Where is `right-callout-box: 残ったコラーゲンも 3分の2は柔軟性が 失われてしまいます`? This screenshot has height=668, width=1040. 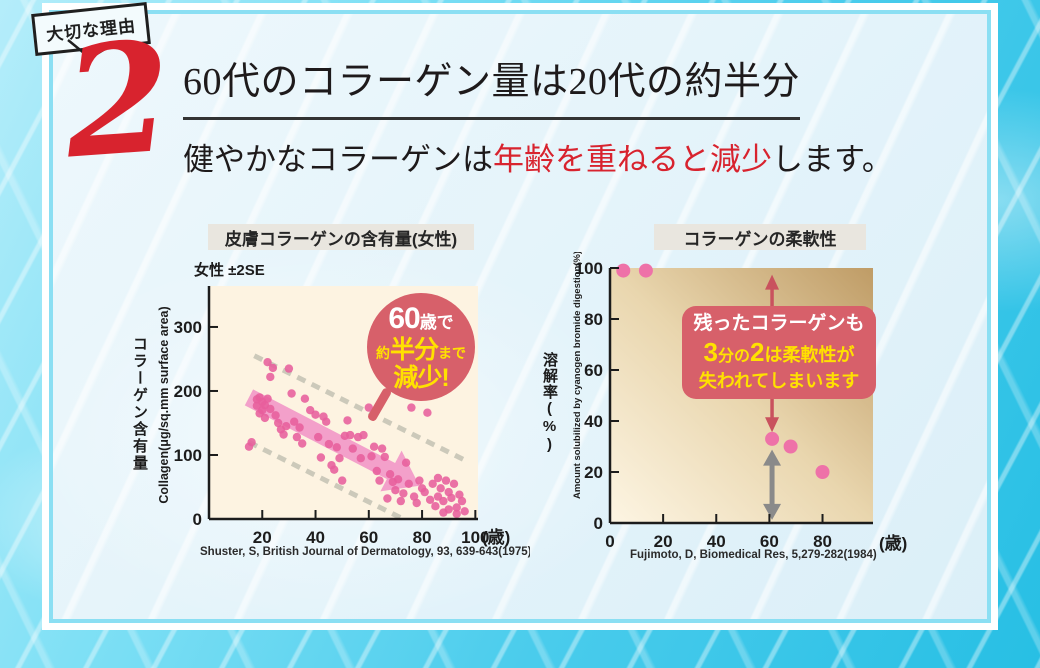 right-callout-box: 残ったコラーゲンも 3分の2は柔軟性が 失われてしまいます is located at coordinates (779, 352).